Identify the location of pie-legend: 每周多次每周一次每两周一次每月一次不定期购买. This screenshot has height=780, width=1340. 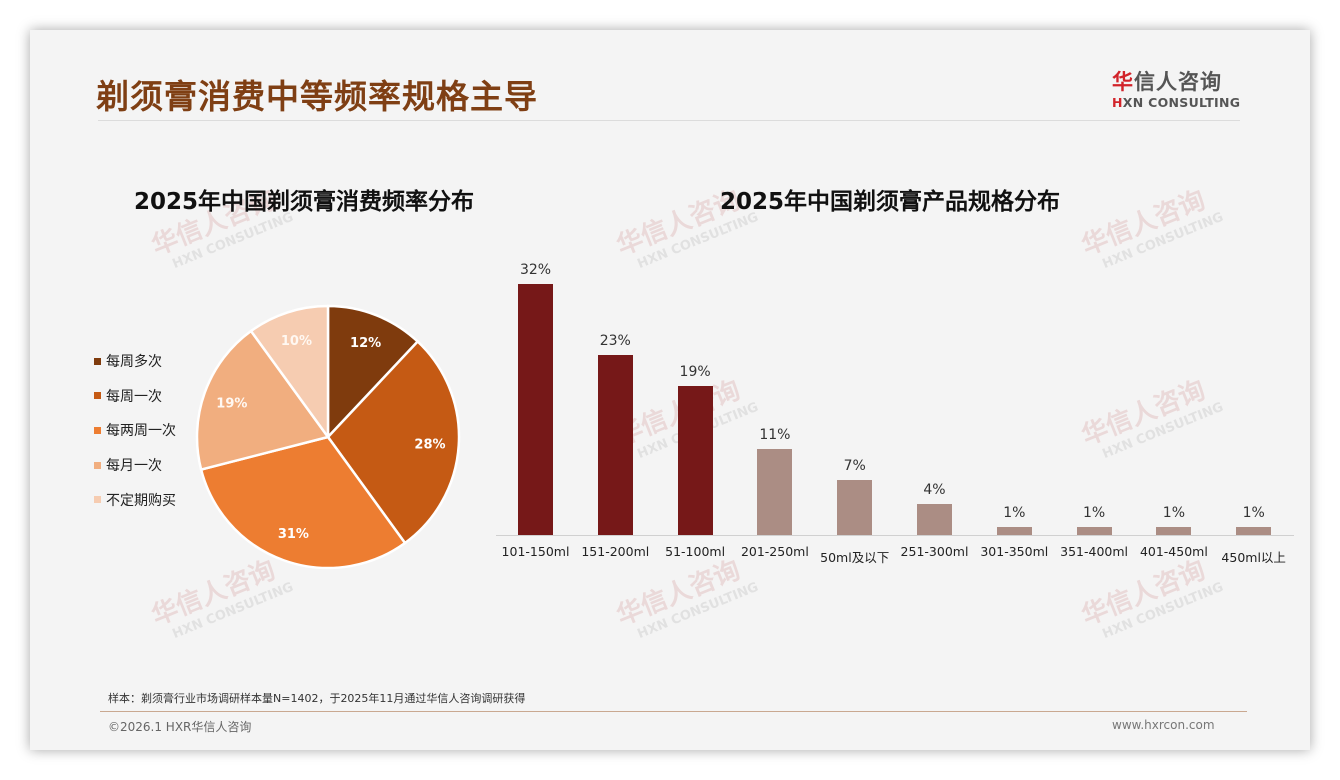
(135, 430).